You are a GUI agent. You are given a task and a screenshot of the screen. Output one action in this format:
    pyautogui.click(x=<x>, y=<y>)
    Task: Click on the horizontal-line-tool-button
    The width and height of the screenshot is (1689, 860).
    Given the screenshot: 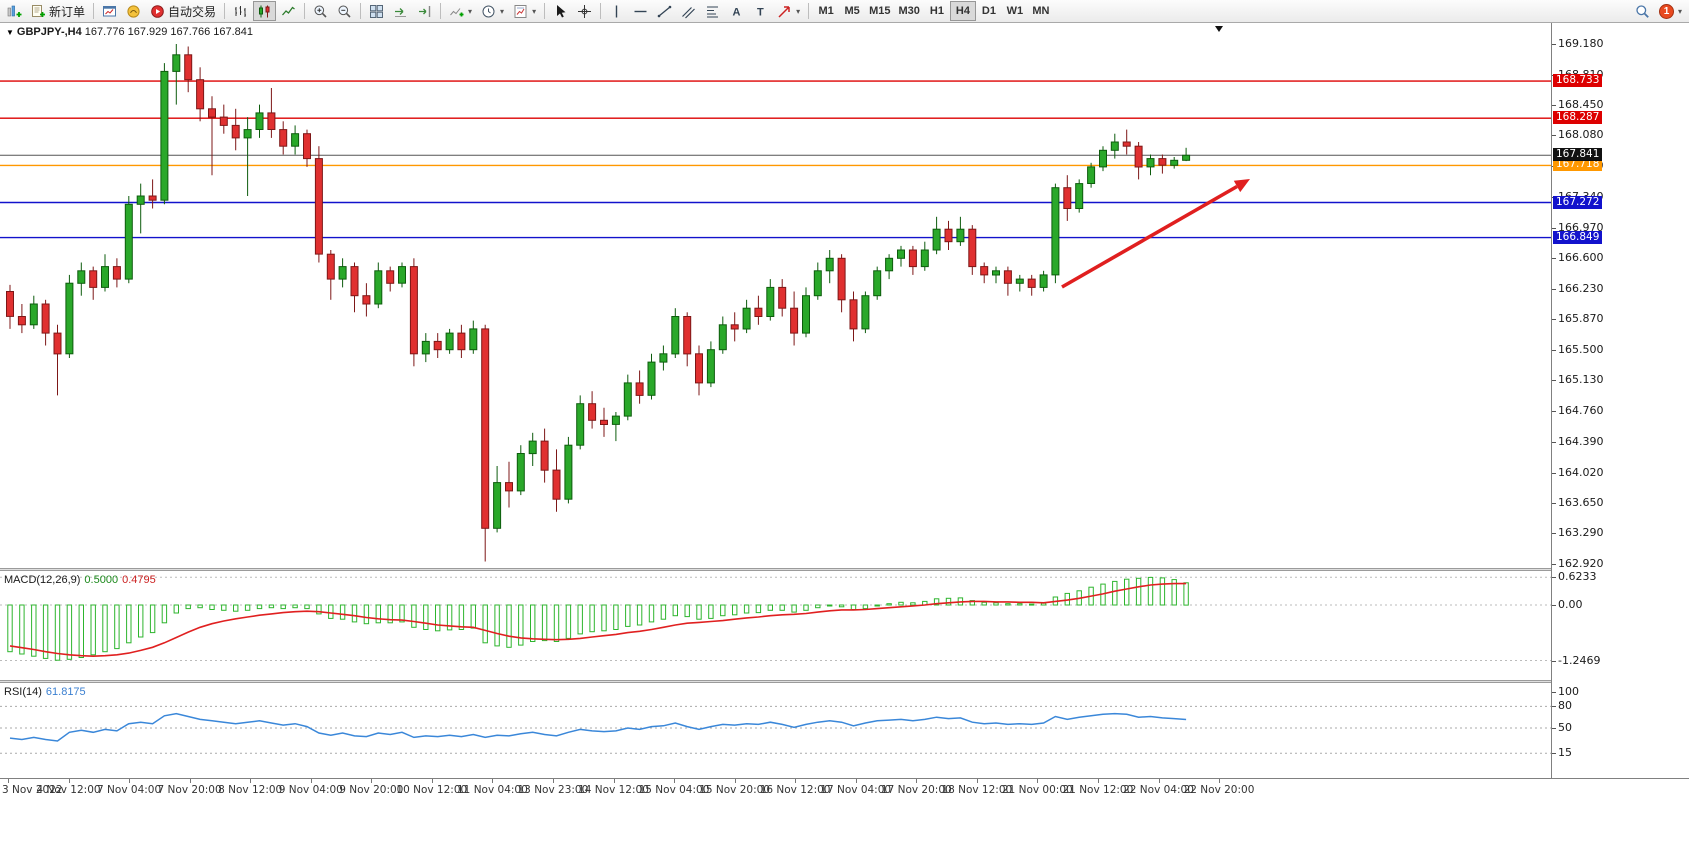 What is the action you would take?
    pyautogui.click(x=640, y=11)
    